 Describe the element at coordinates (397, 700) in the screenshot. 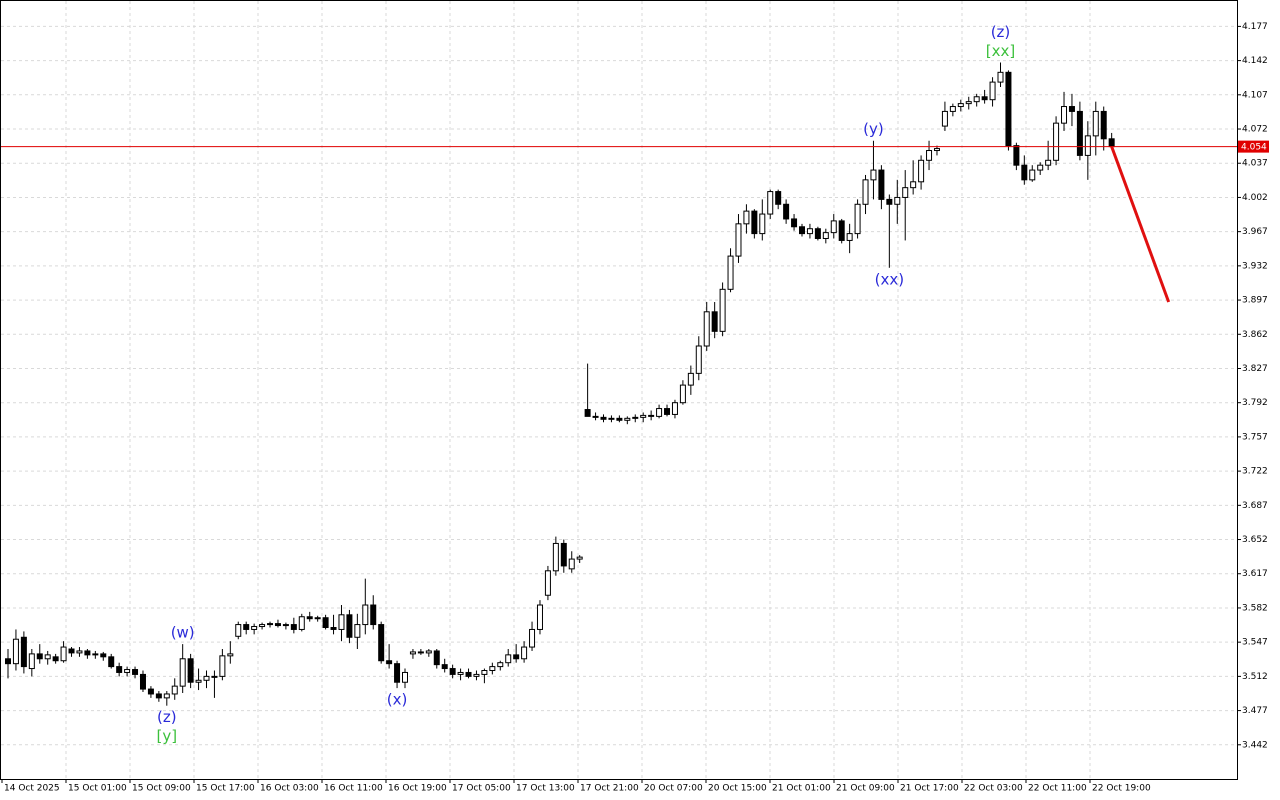

I see `wave-label: (x)` at that location.